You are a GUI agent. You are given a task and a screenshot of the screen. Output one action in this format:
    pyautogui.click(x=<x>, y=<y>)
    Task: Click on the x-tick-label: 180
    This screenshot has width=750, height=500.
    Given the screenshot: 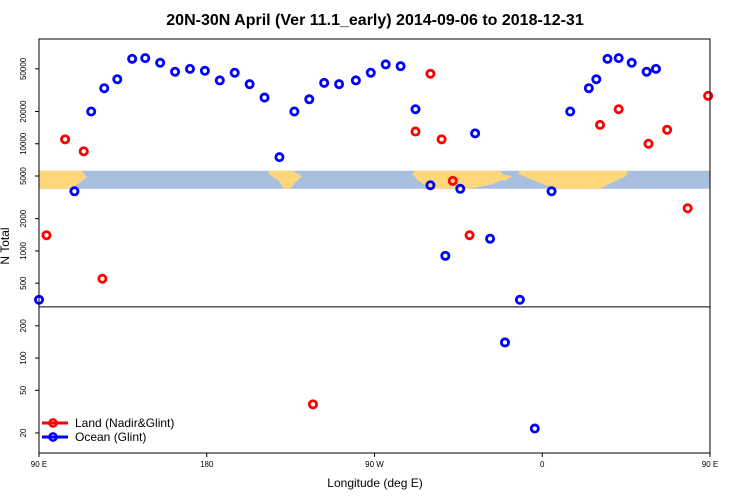 What is the action you would take?
    pyautogui.click(x=207, y=464)
    